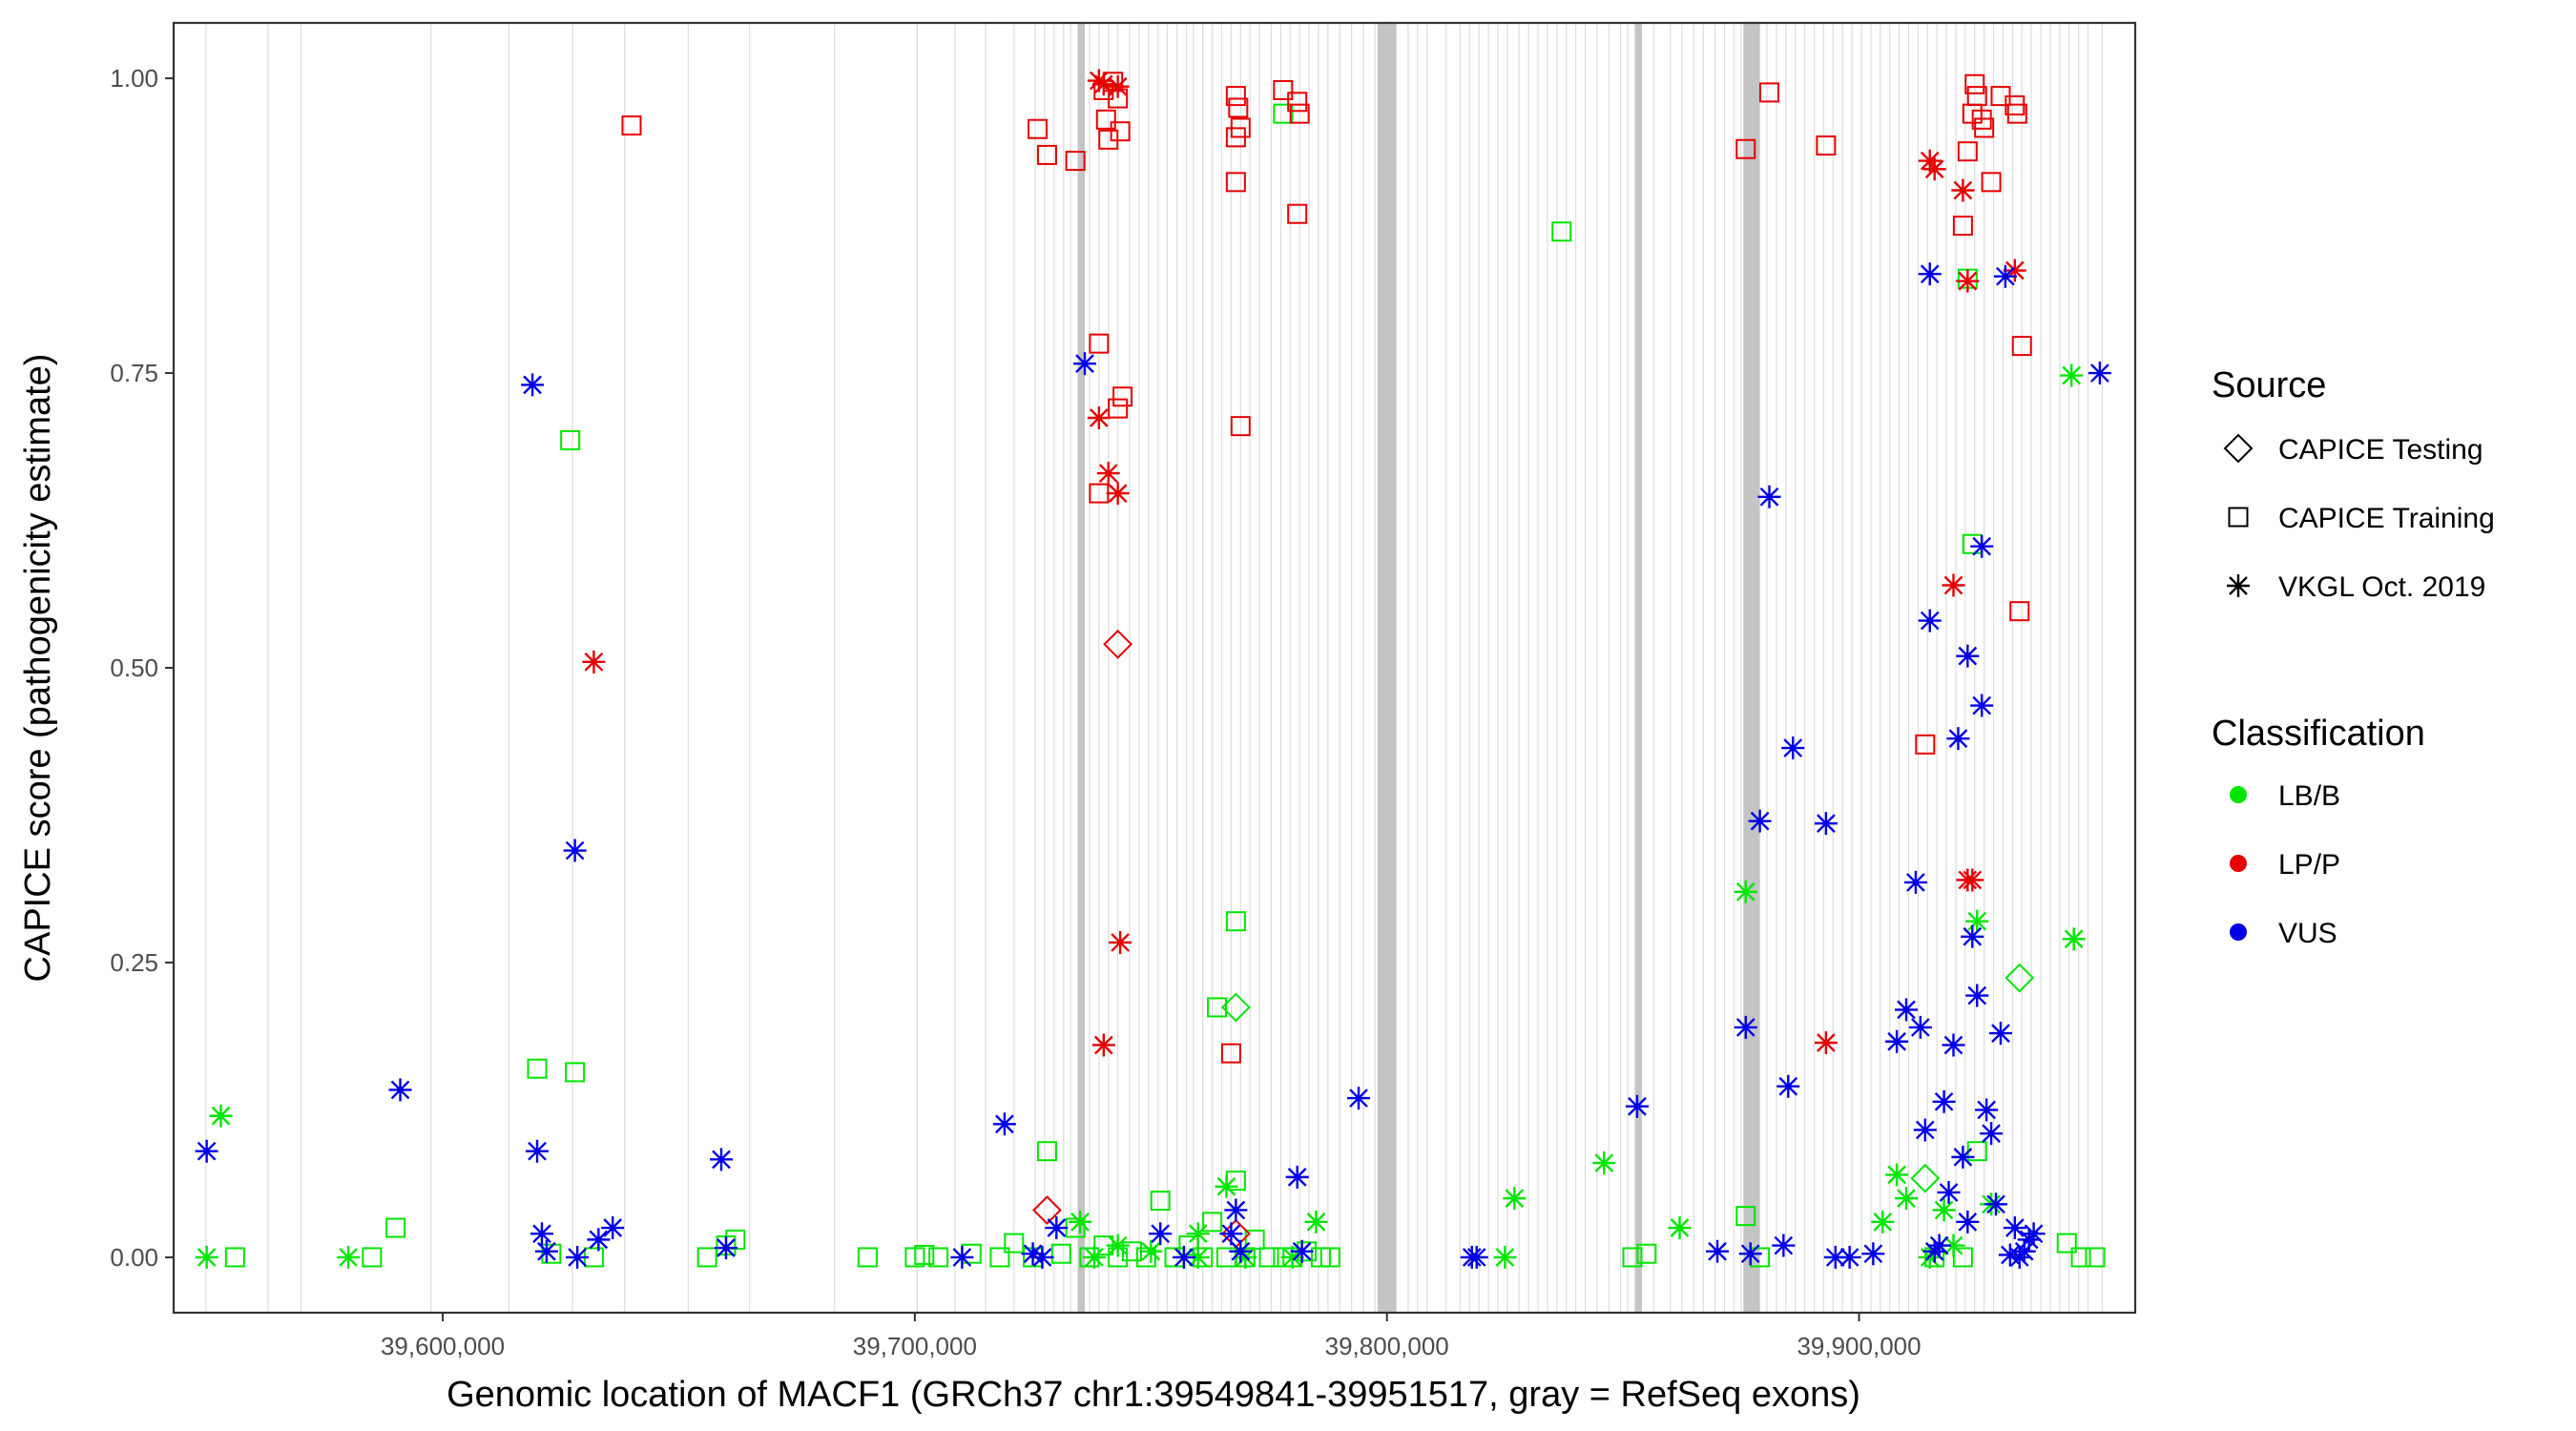  Describe the element at coordinates (443, 1346) in the screenshot. I see `x-tick-label: 39,600,000` at that location.